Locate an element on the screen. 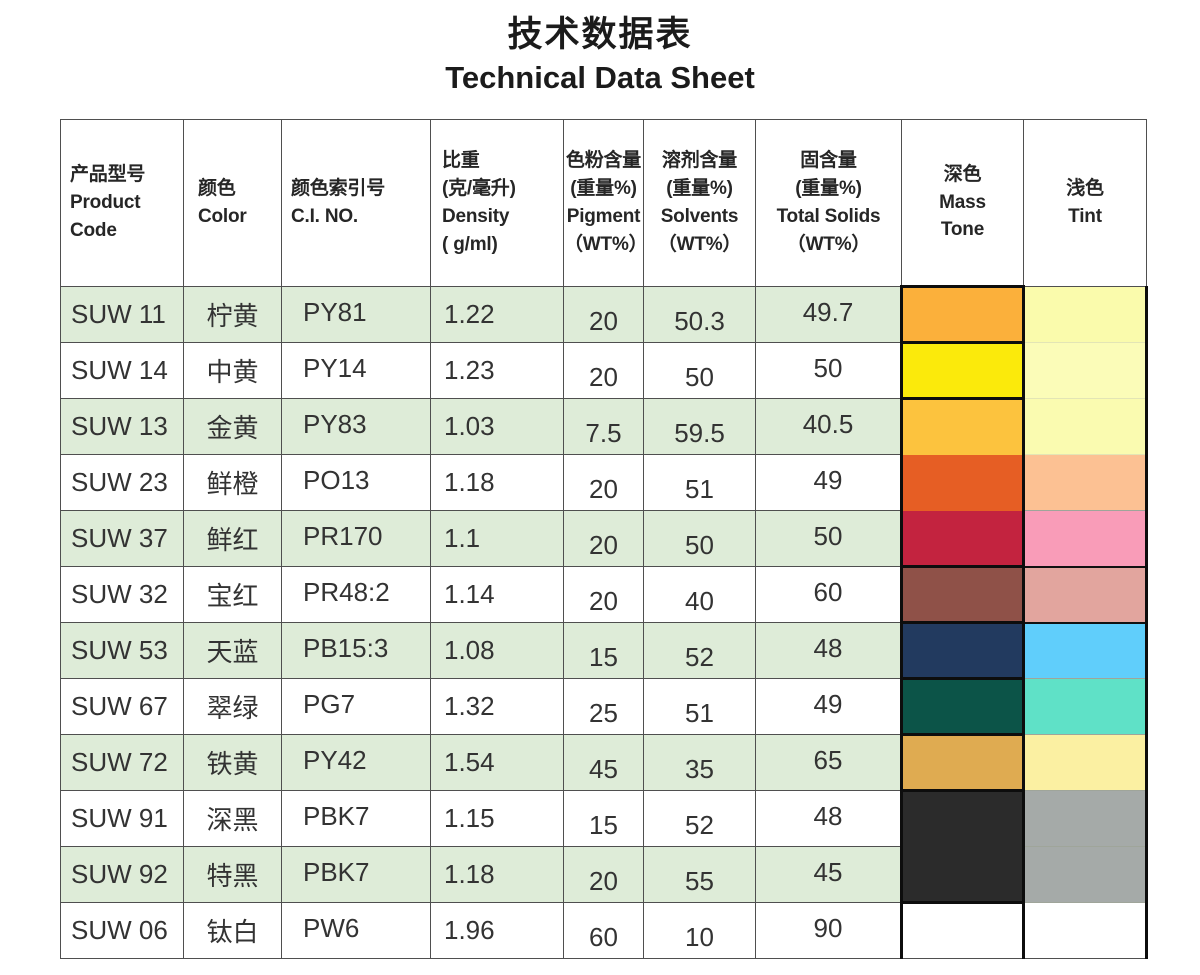 The image size is (1200, 975). cell-ci-no: PR48:2 is located at coordinates (356, 594).